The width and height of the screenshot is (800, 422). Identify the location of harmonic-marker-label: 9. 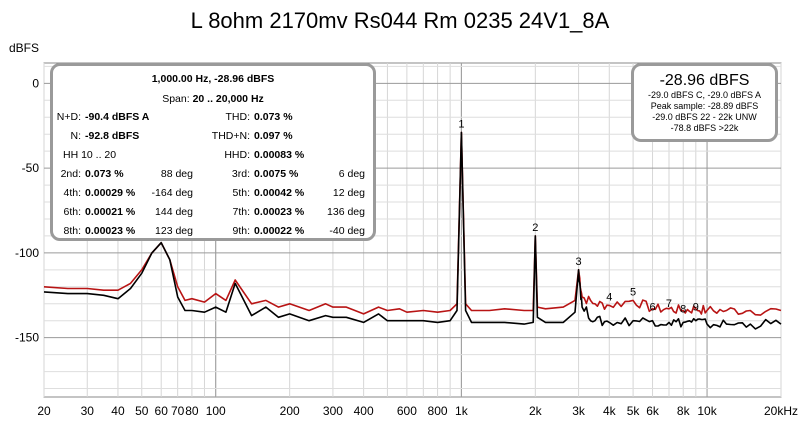
(696, 308).